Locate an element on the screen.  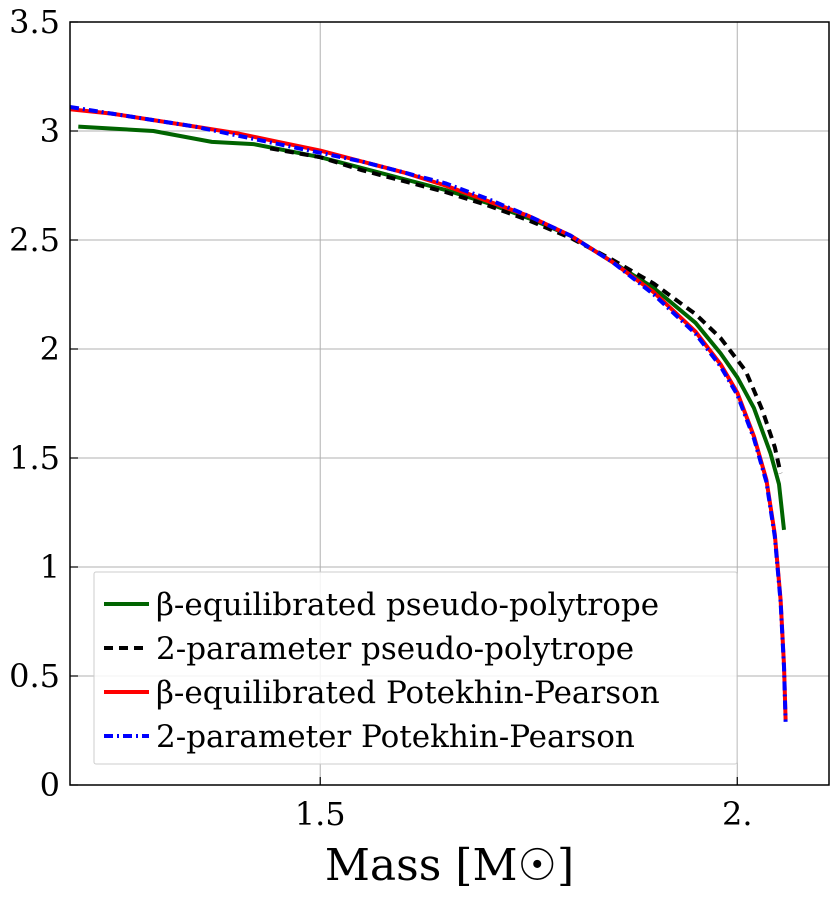
legend-label-3: β-equilibrated Potekhin-Pearson is located at coordinates (408, 693).